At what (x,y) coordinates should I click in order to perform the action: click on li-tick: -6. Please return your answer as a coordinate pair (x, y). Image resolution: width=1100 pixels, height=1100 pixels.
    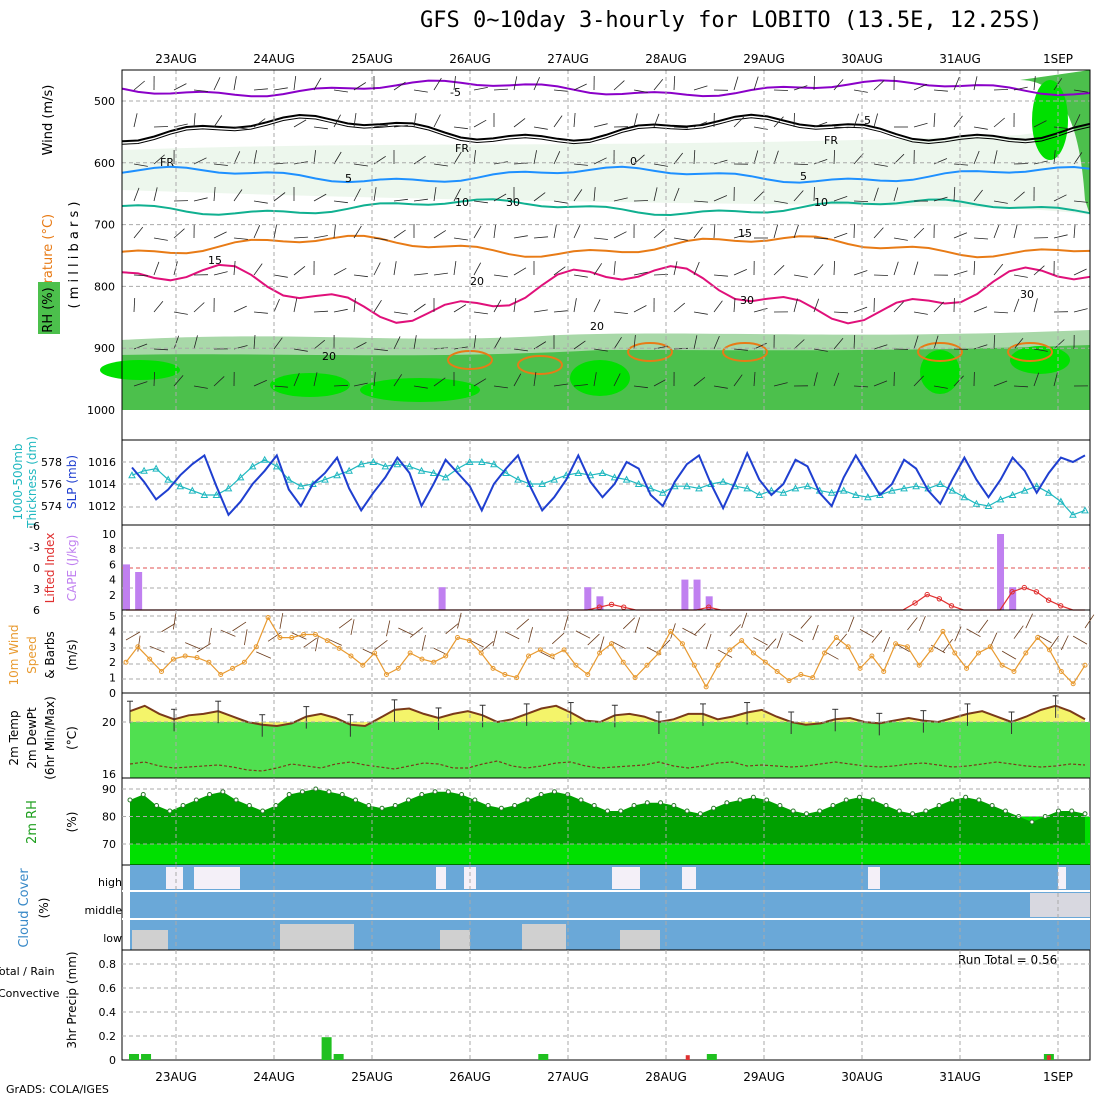
    Looking at the image, I should click on (34, 526).